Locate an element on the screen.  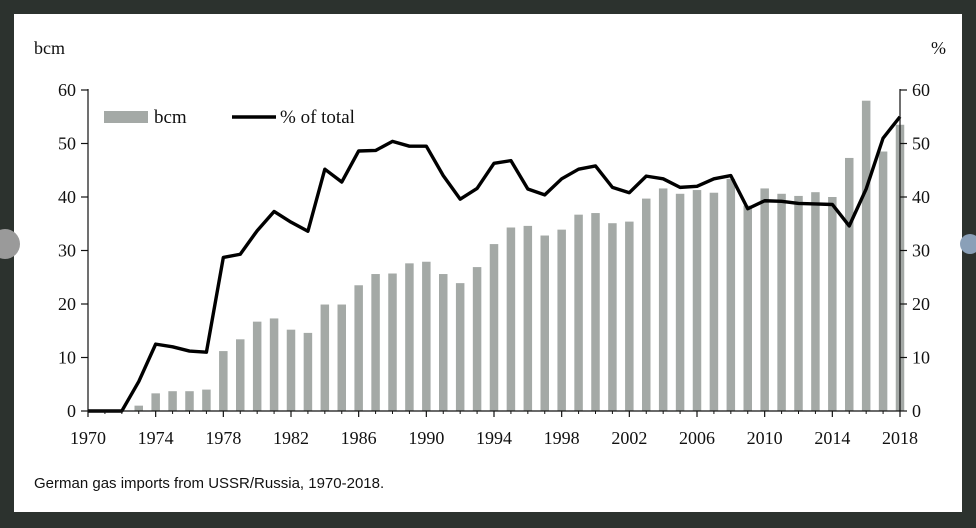
bar-1993 is located at coordinates (477, 339).